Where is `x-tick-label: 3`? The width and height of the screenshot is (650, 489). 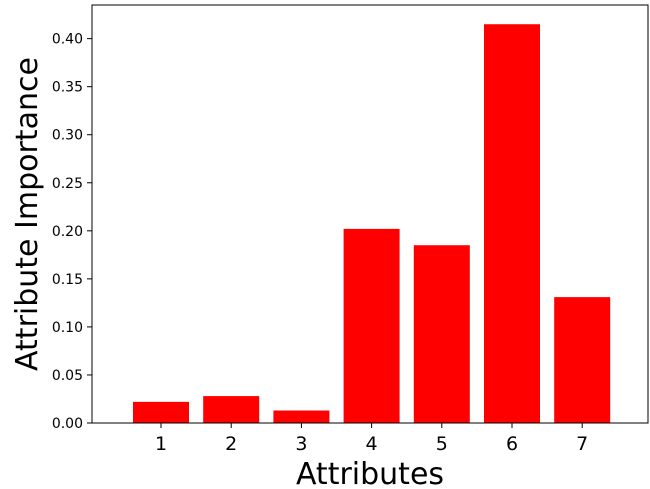
x-tick-label: 3 is located at coordinates (301, 444).